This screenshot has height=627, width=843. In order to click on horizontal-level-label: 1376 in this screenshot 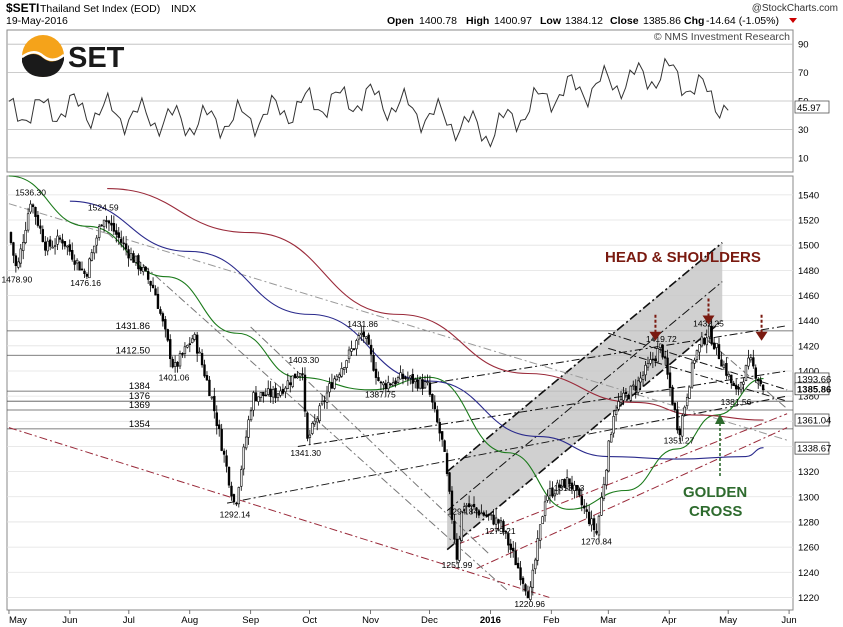, I will do `click(139, 396)`.